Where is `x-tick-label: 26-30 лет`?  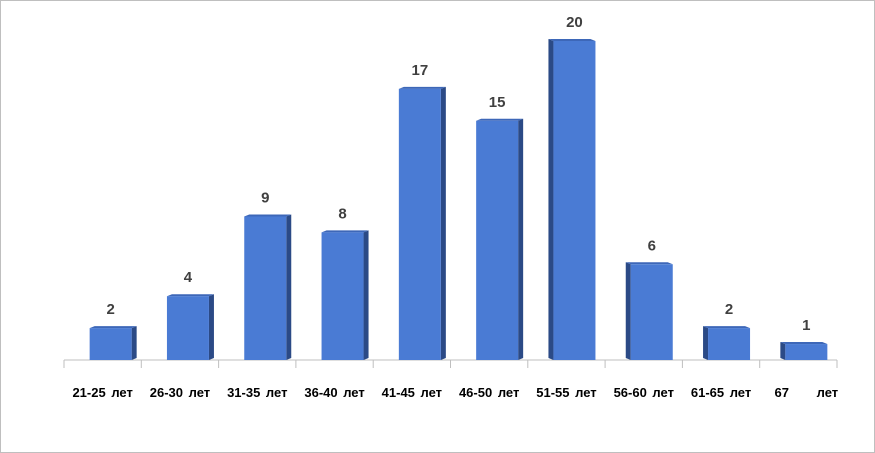
x-tick-label: 26-30 лет is located at coordinates (180, 392).